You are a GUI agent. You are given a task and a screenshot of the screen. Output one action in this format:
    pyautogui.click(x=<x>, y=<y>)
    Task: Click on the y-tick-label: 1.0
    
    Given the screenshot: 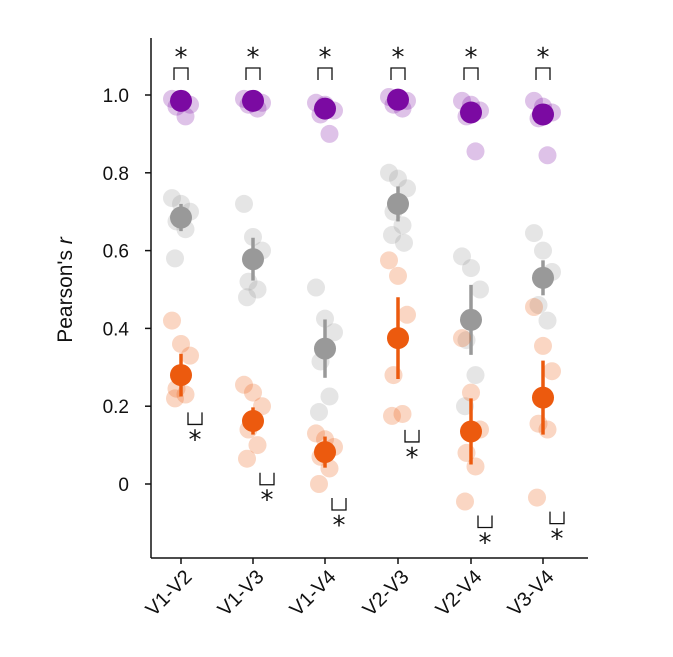 What is the action you would take?
    pyautogui.click(x=116, y=96)
    